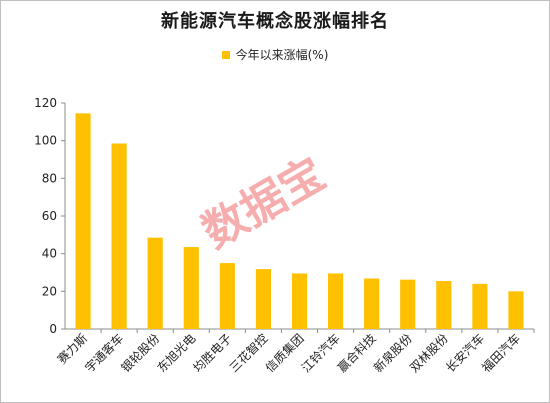  I want to click on y-tick-label: 120, so click(45, 103).